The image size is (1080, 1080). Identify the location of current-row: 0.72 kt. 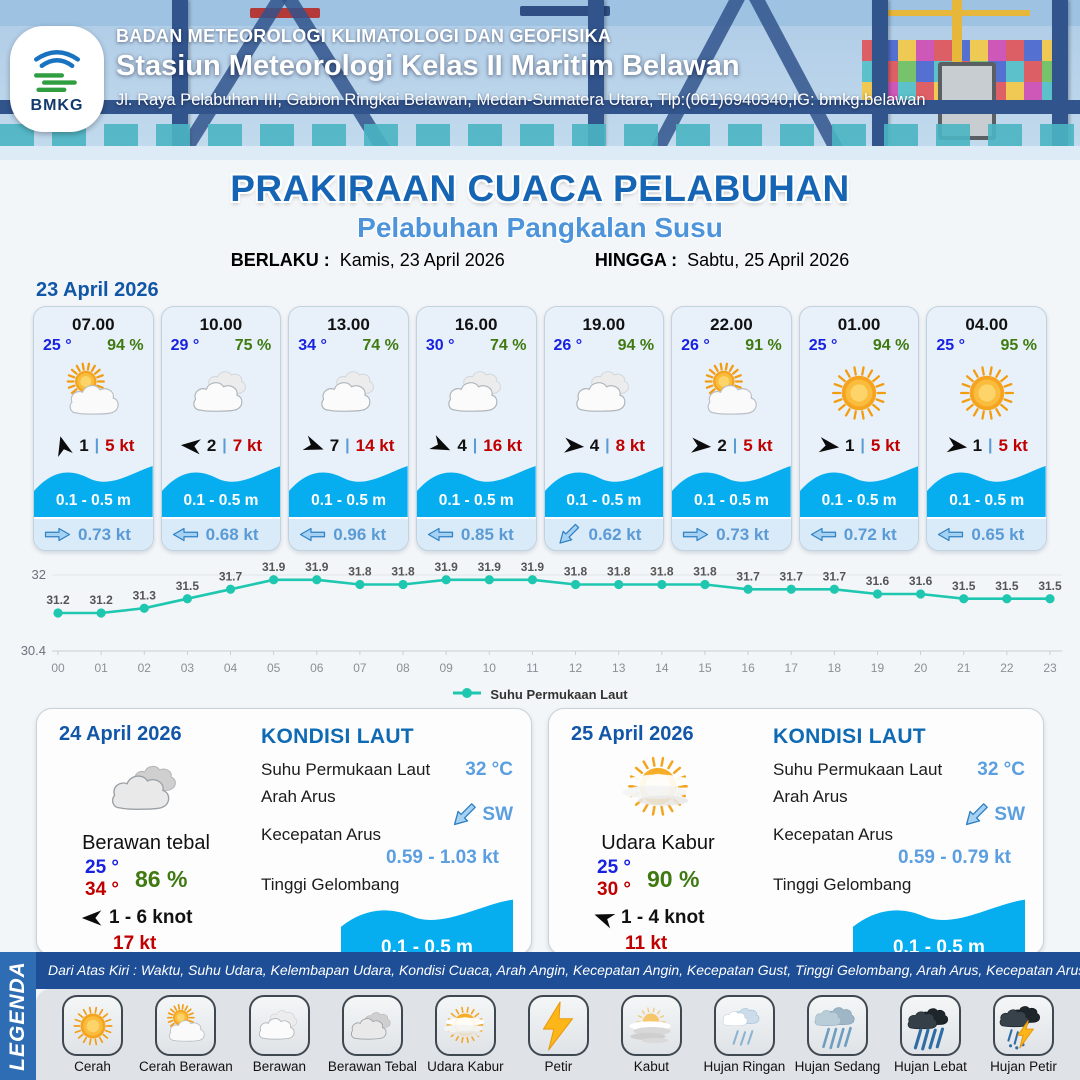
(859, 533).